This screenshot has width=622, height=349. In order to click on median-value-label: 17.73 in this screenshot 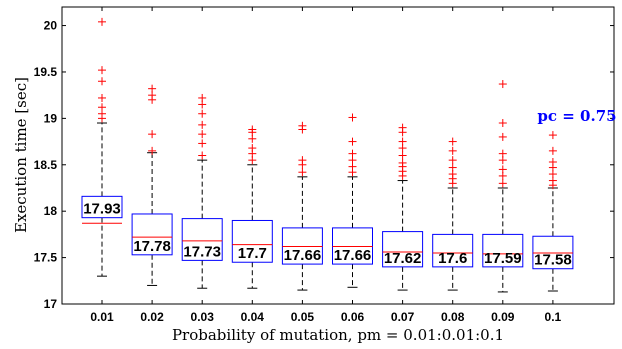, I will do `click(202, 251)`.